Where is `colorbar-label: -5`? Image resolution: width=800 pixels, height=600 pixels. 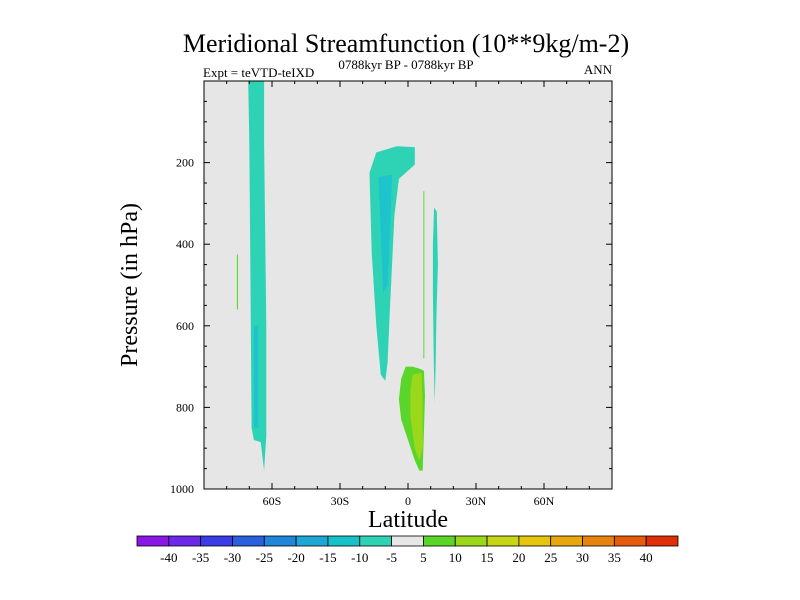
colorbar-label: -5 is located at coordinates (391, 557).